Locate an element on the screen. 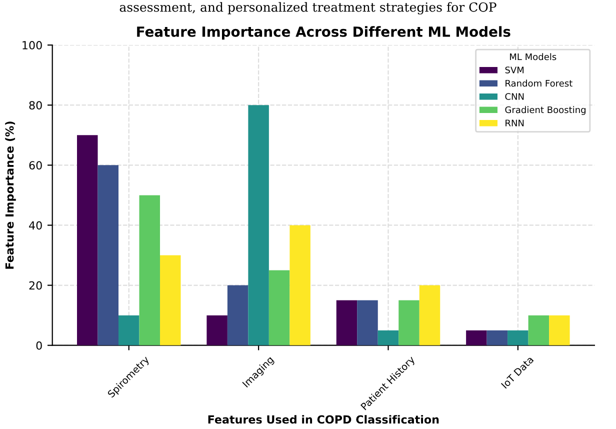 The height and width of the screenshot is (429, 616). text: assessment, and personalized treatment strategies for COP is located at coordinates (308, 8).